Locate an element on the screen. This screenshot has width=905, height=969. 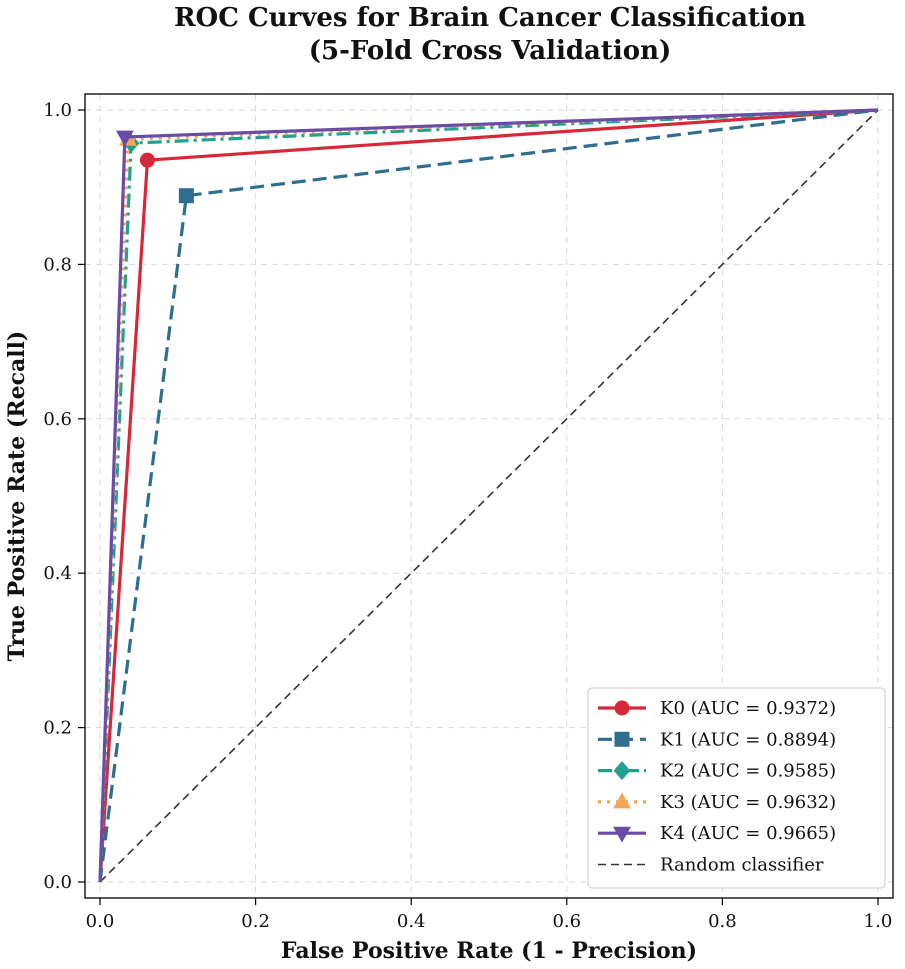
y-tick-label: 1.0 is located at coordinates (57, 110).